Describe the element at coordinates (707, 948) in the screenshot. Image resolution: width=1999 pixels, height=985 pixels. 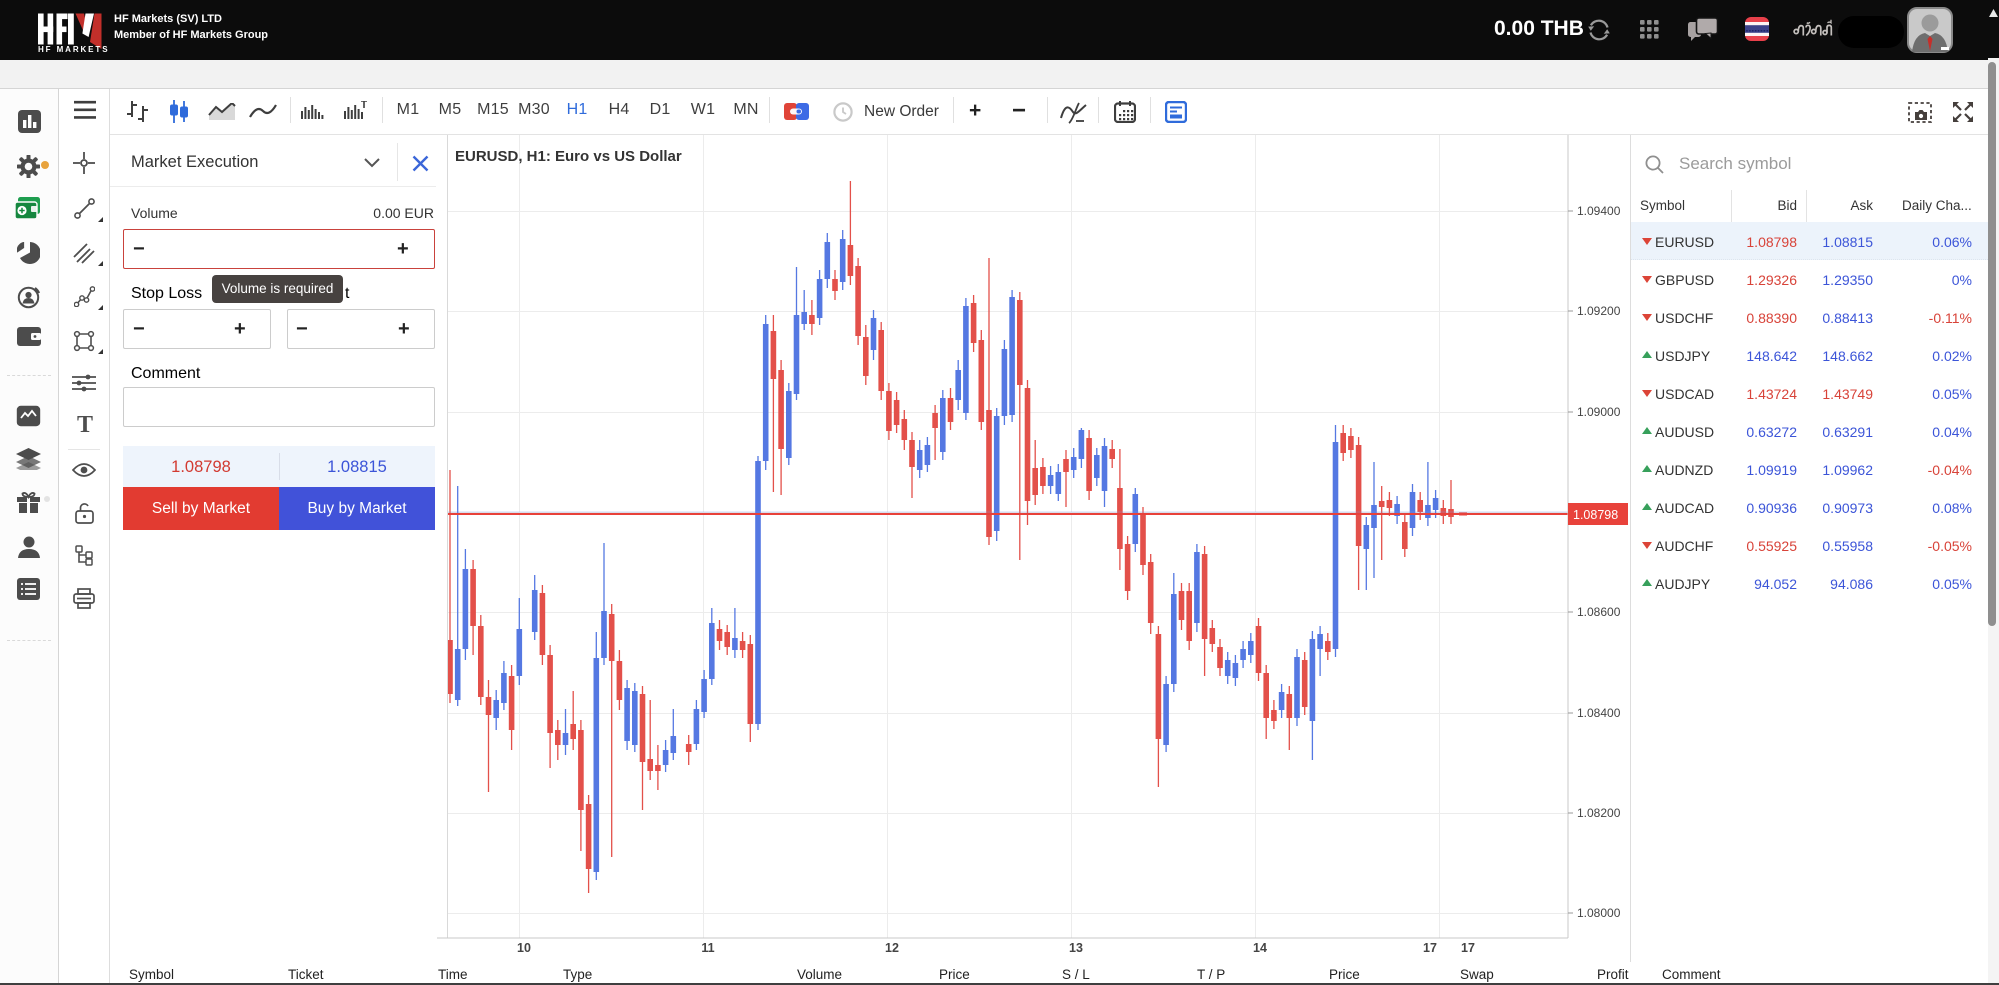
I see `svg-text: 11` at that location.